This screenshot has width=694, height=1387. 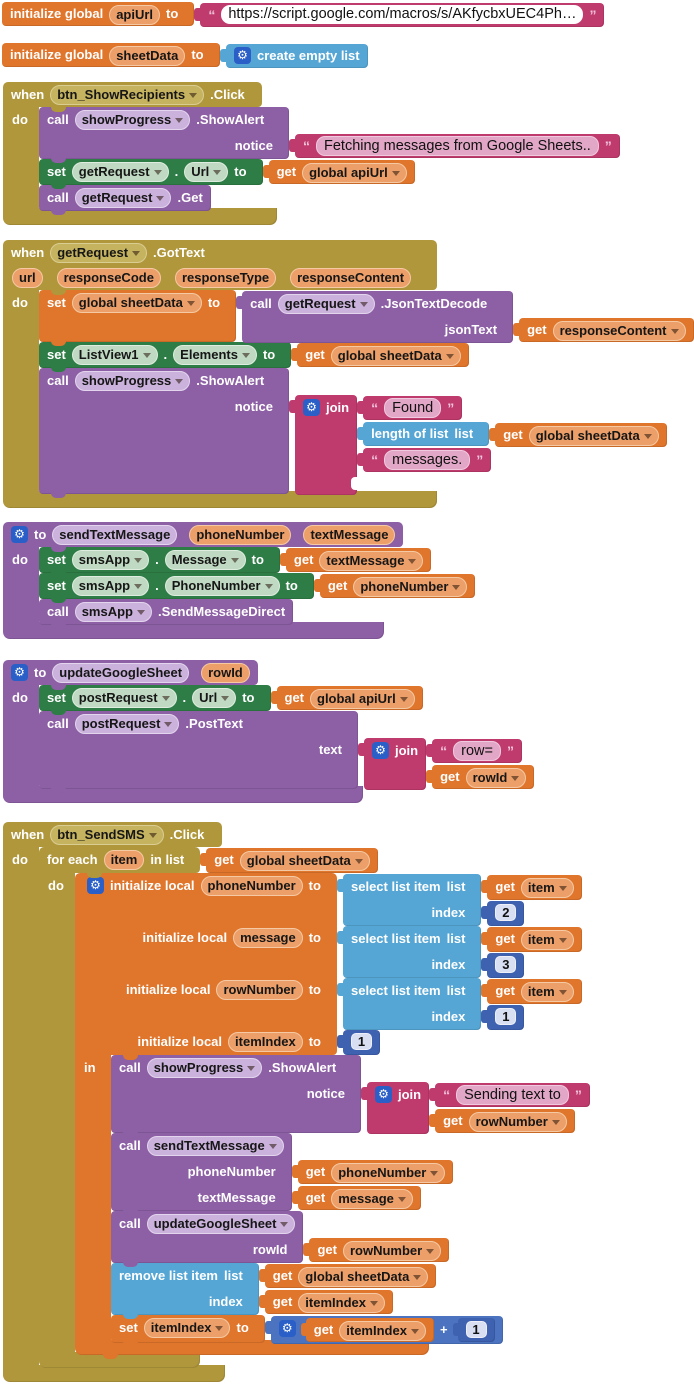 I want to click on name-field: updateGoogleSheet, so click(x=121, y=673).